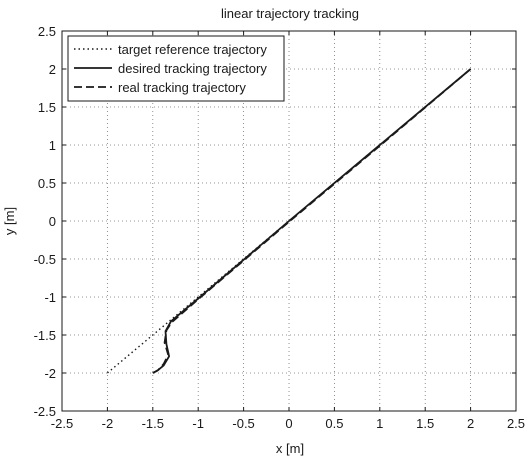  I want to click on x-tick-label: 2, so click(470, 423).